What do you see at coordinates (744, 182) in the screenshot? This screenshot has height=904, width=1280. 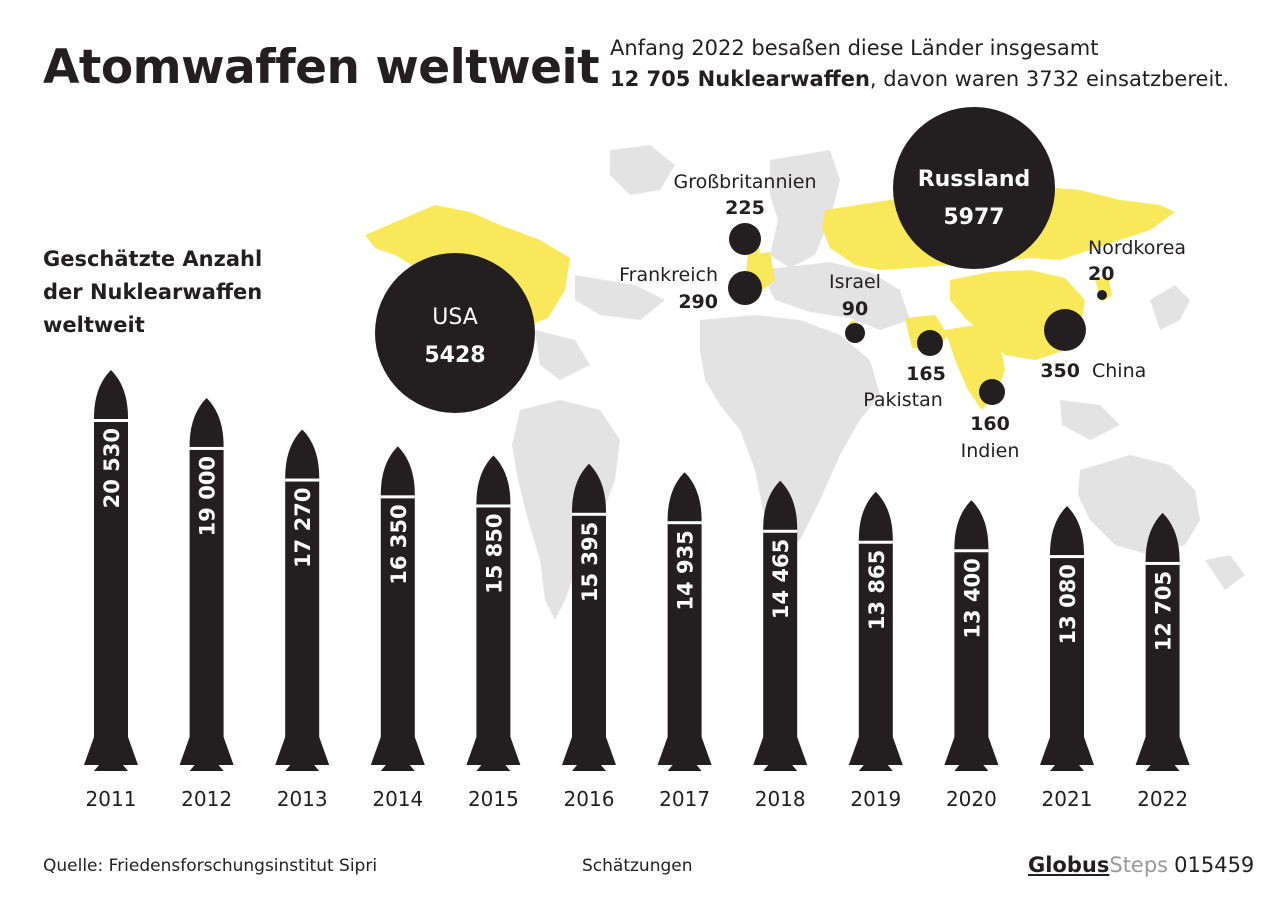 I see `country-name-großbritannien: Großbritannien` at bounding box center [744, 182].